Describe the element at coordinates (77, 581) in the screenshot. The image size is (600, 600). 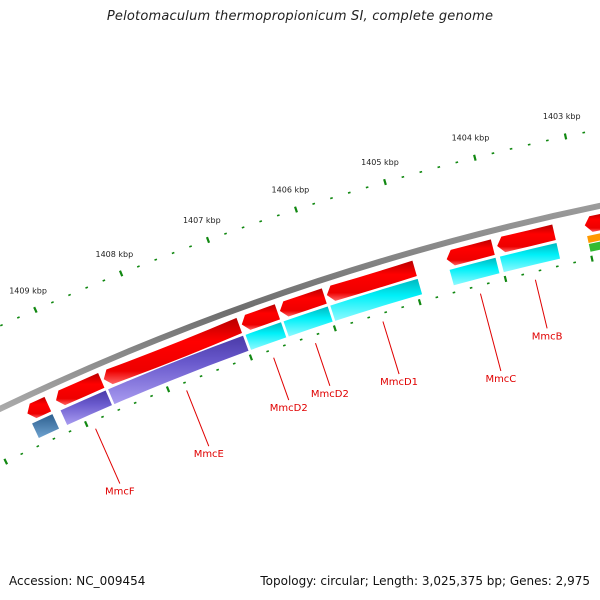
I see `accession-text: Accession: NC_009454` at that location.